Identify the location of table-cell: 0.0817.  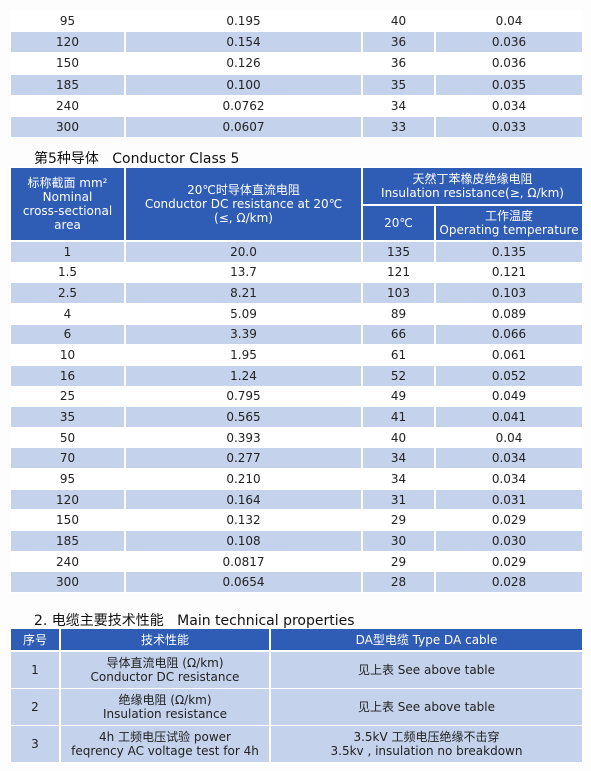
(243, 561).